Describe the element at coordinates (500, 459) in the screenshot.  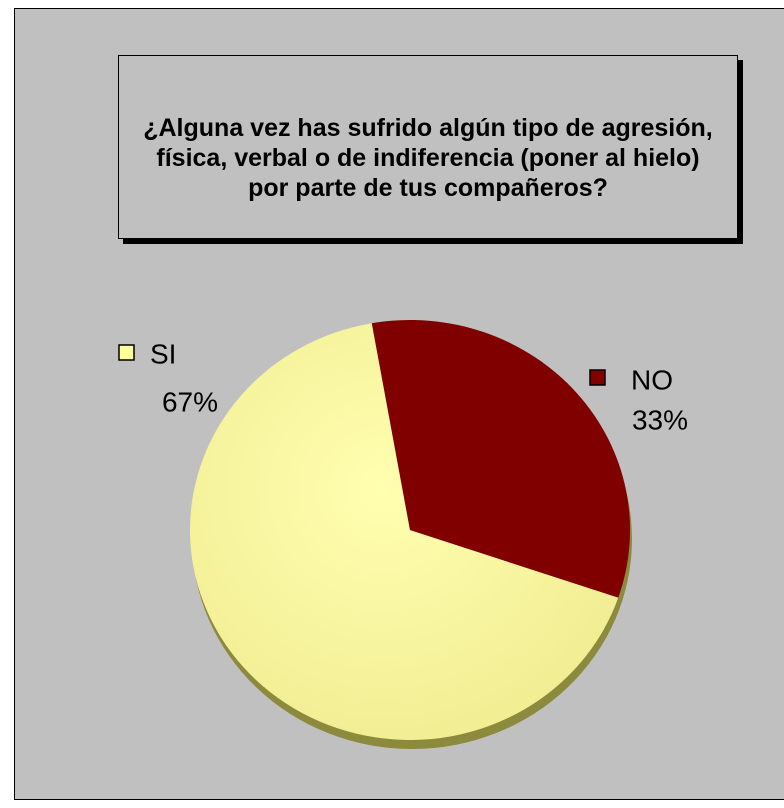
I see `pie-slice` at that location.